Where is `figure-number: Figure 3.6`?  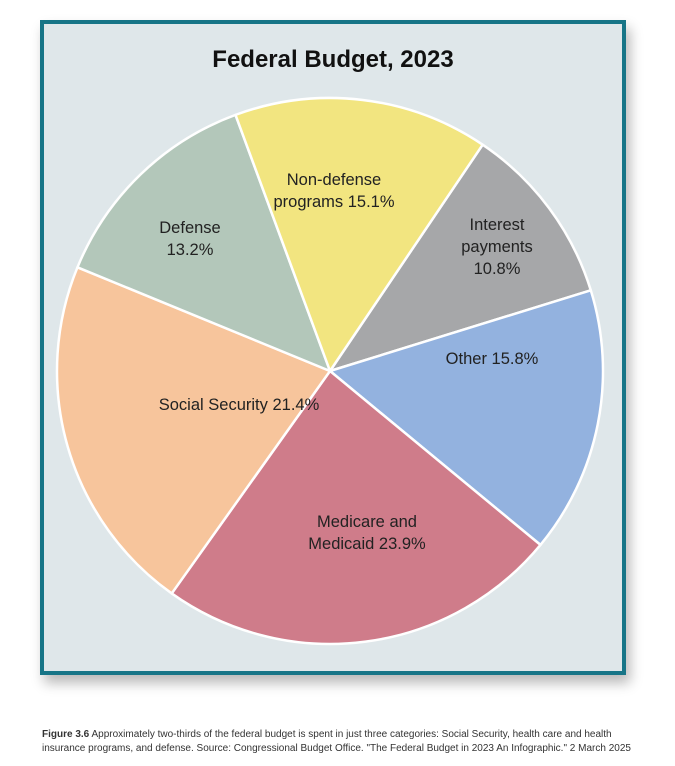
figure-number: Figure 3.6 is located at coordinates (66, 734).